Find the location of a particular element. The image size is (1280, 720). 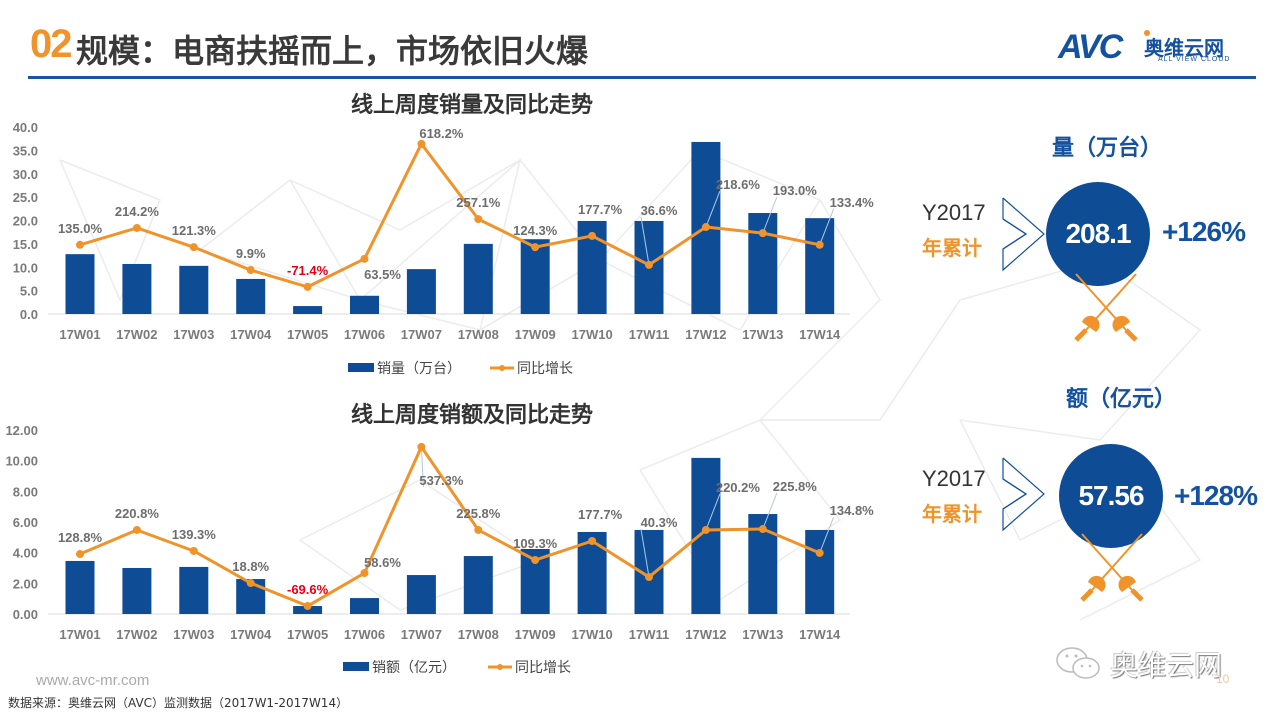

data-label: 63.5% is located at coordinates (382, 274).